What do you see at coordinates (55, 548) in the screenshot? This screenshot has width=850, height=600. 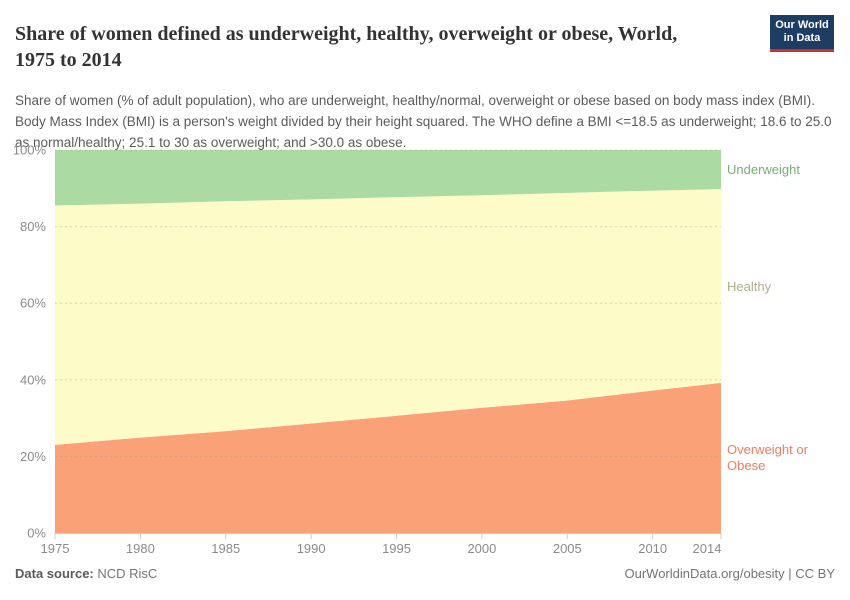 I see `x-tick-label-1975: 1975` at bounding box center [55, 548].